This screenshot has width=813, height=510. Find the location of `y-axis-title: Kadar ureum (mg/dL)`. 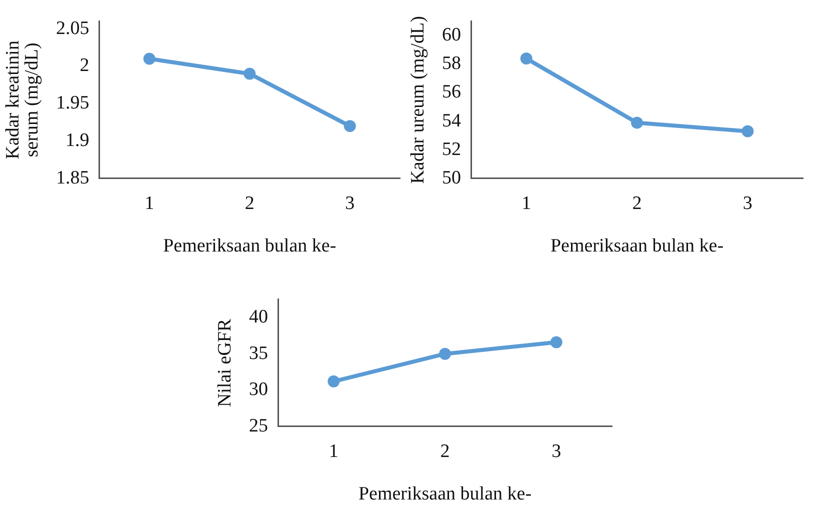

y-axis-title: Kadar ureum (mg/dL) is located at coordinates (417, 100).